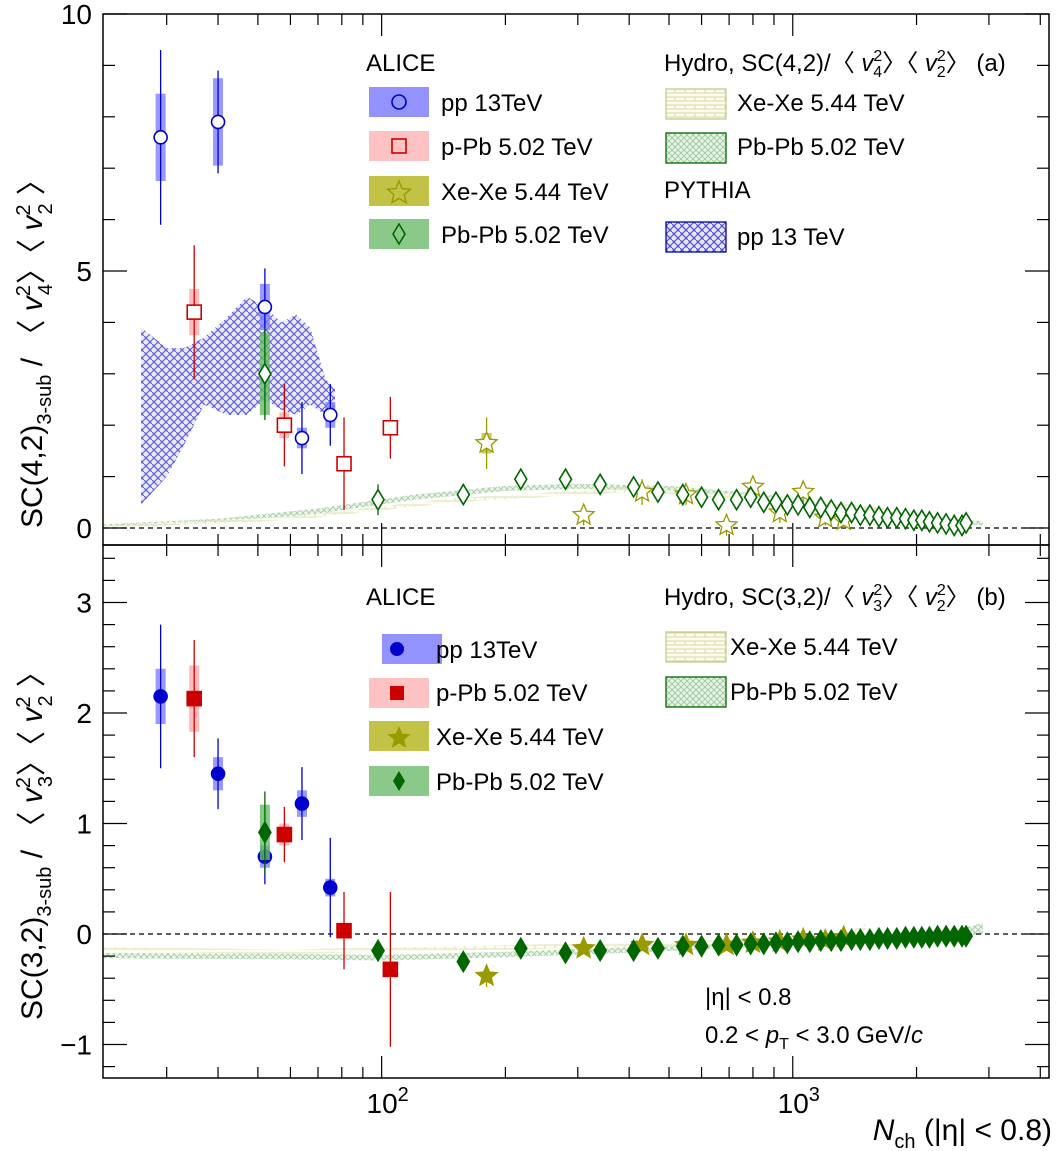  I want to click on y-tick-label-b-3: 2, so click(84, 713).